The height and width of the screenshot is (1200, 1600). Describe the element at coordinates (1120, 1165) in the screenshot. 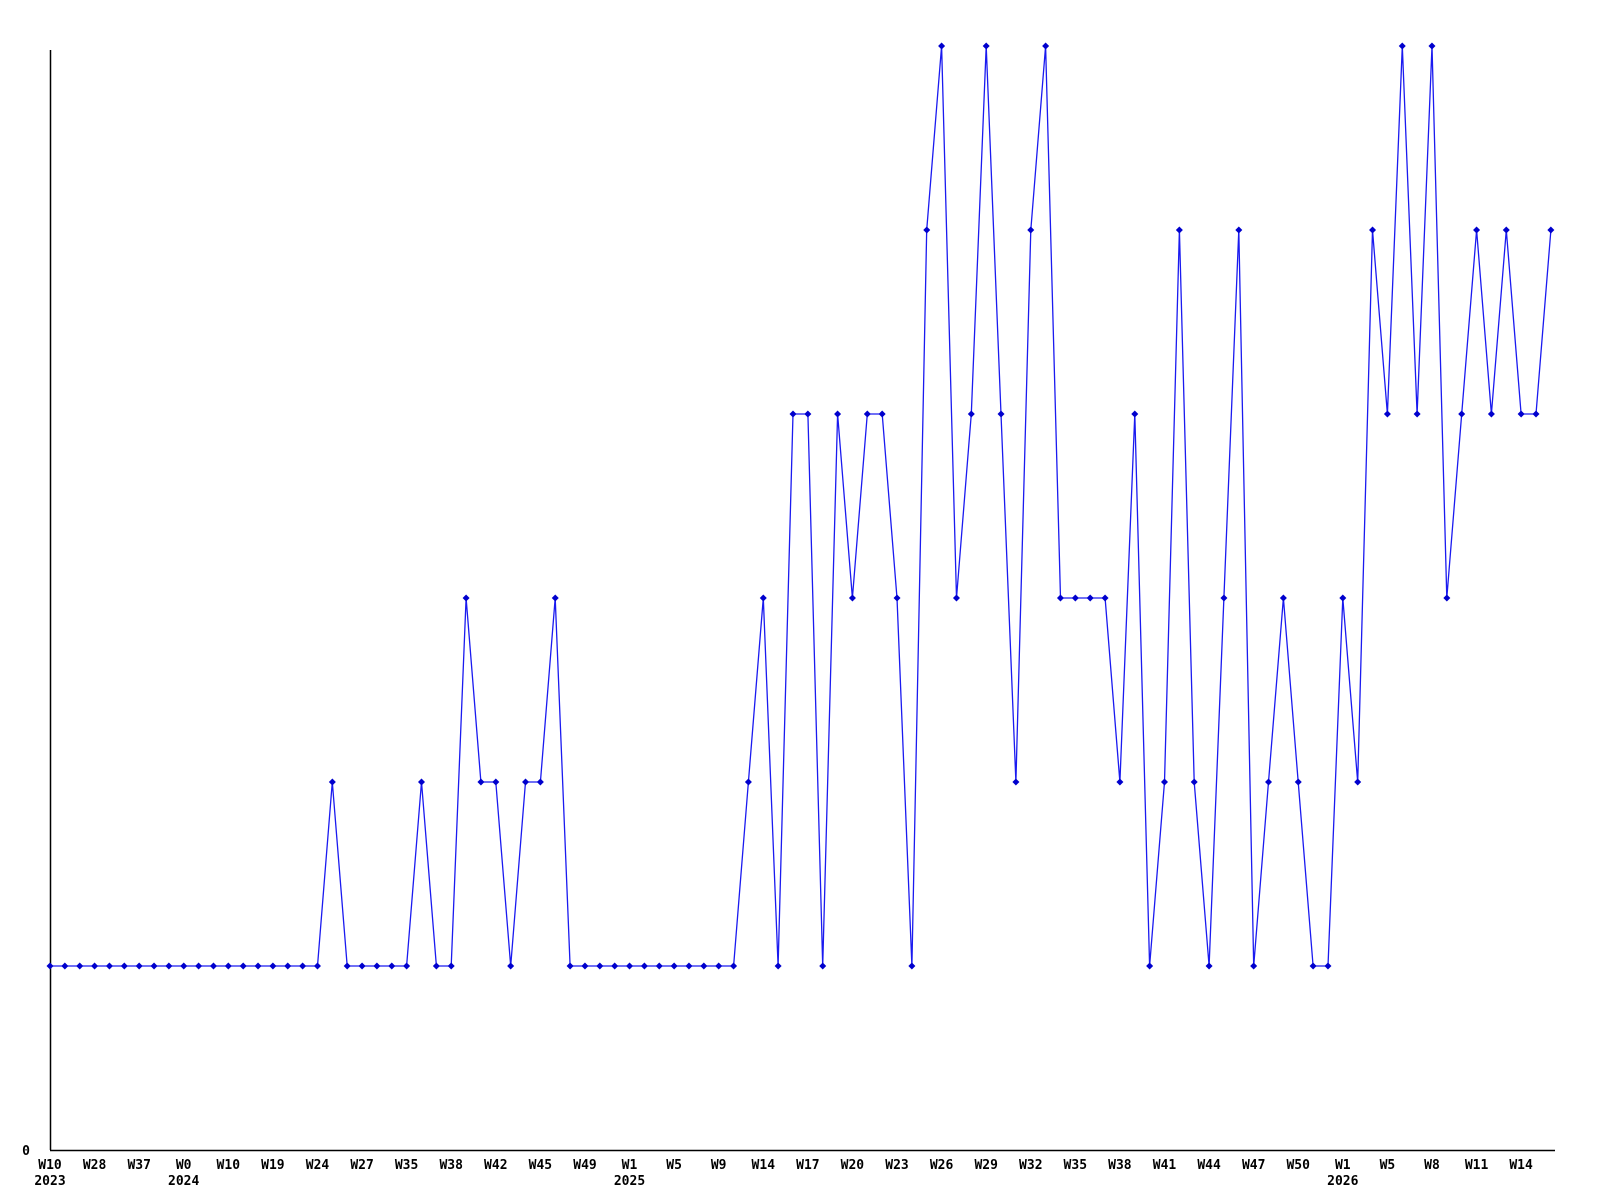

I see `x-tick-label: W38` at that location.